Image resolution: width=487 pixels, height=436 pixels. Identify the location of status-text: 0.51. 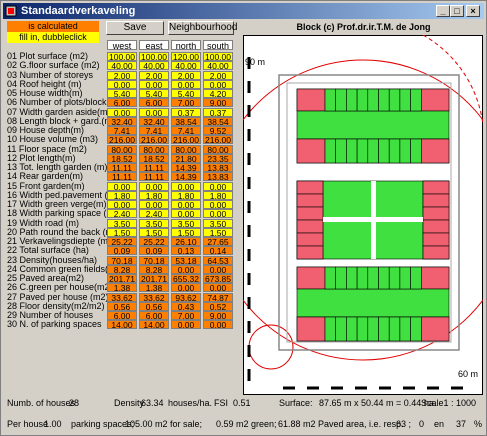
(242, 403).